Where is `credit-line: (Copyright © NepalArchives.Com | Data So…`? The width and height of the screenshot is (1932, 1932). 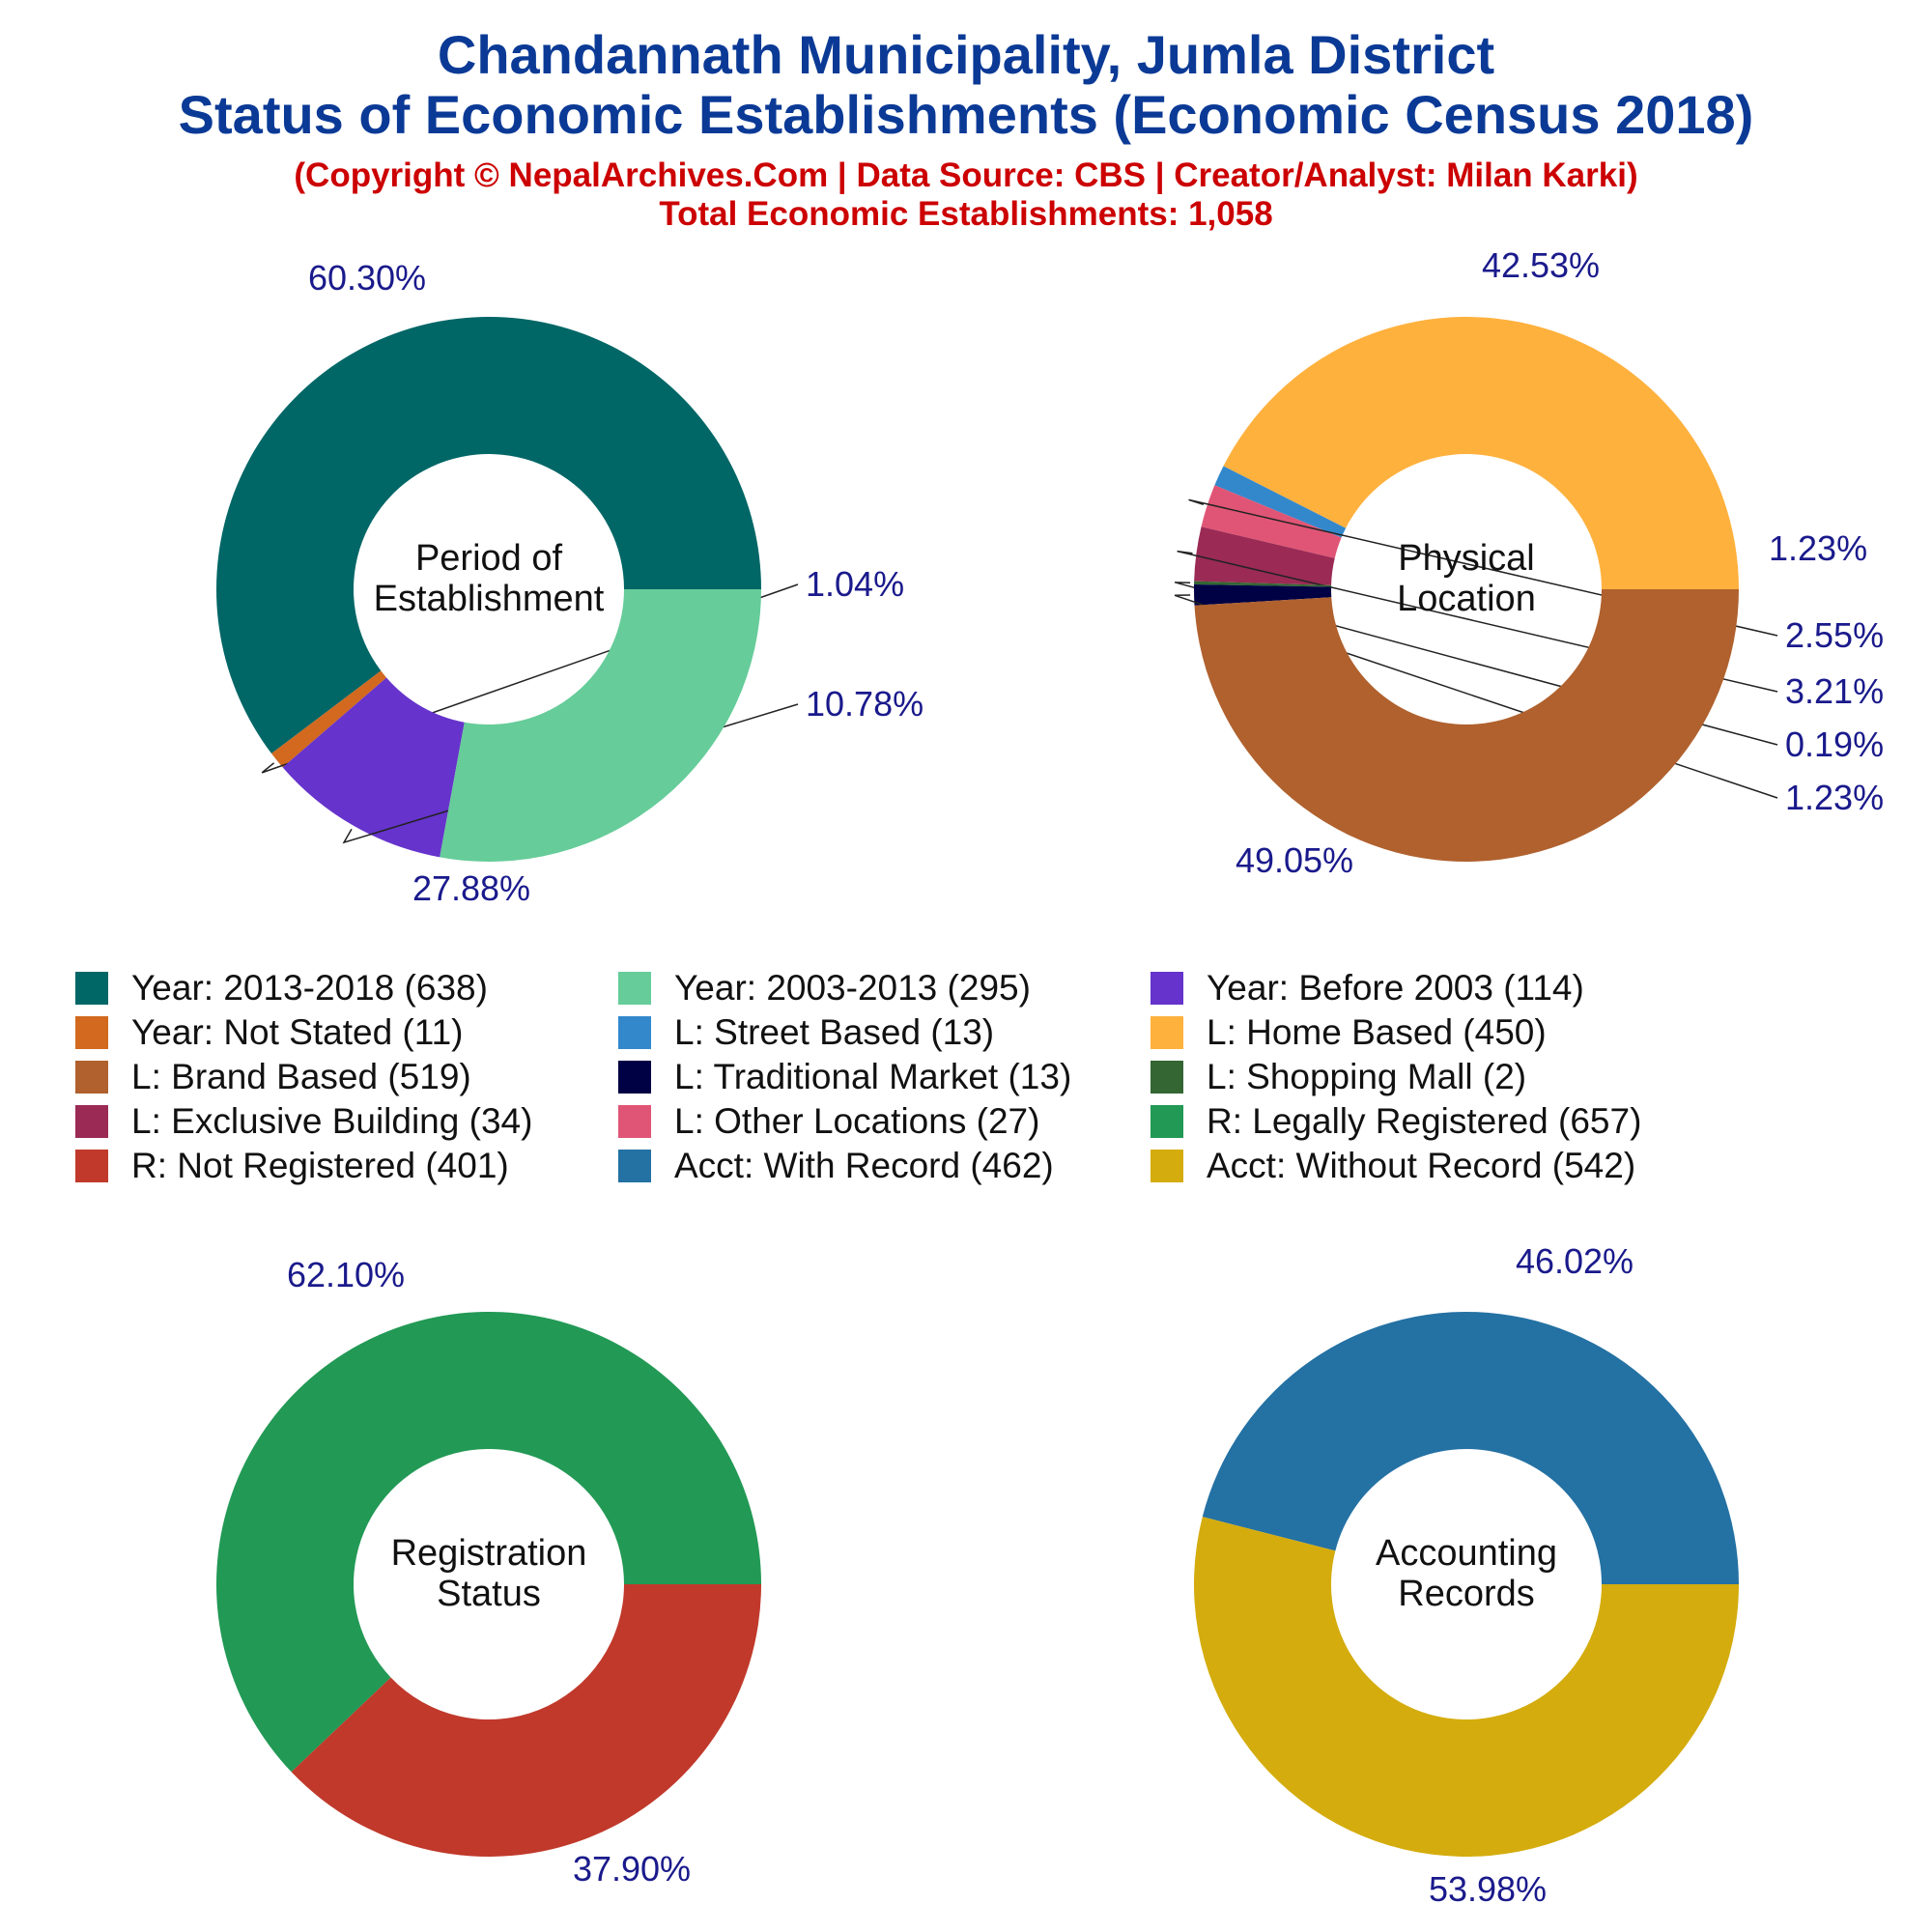
credit-line: (Copyright © NepalArchives.Com | Data So… is located at coordinates (966, 175).